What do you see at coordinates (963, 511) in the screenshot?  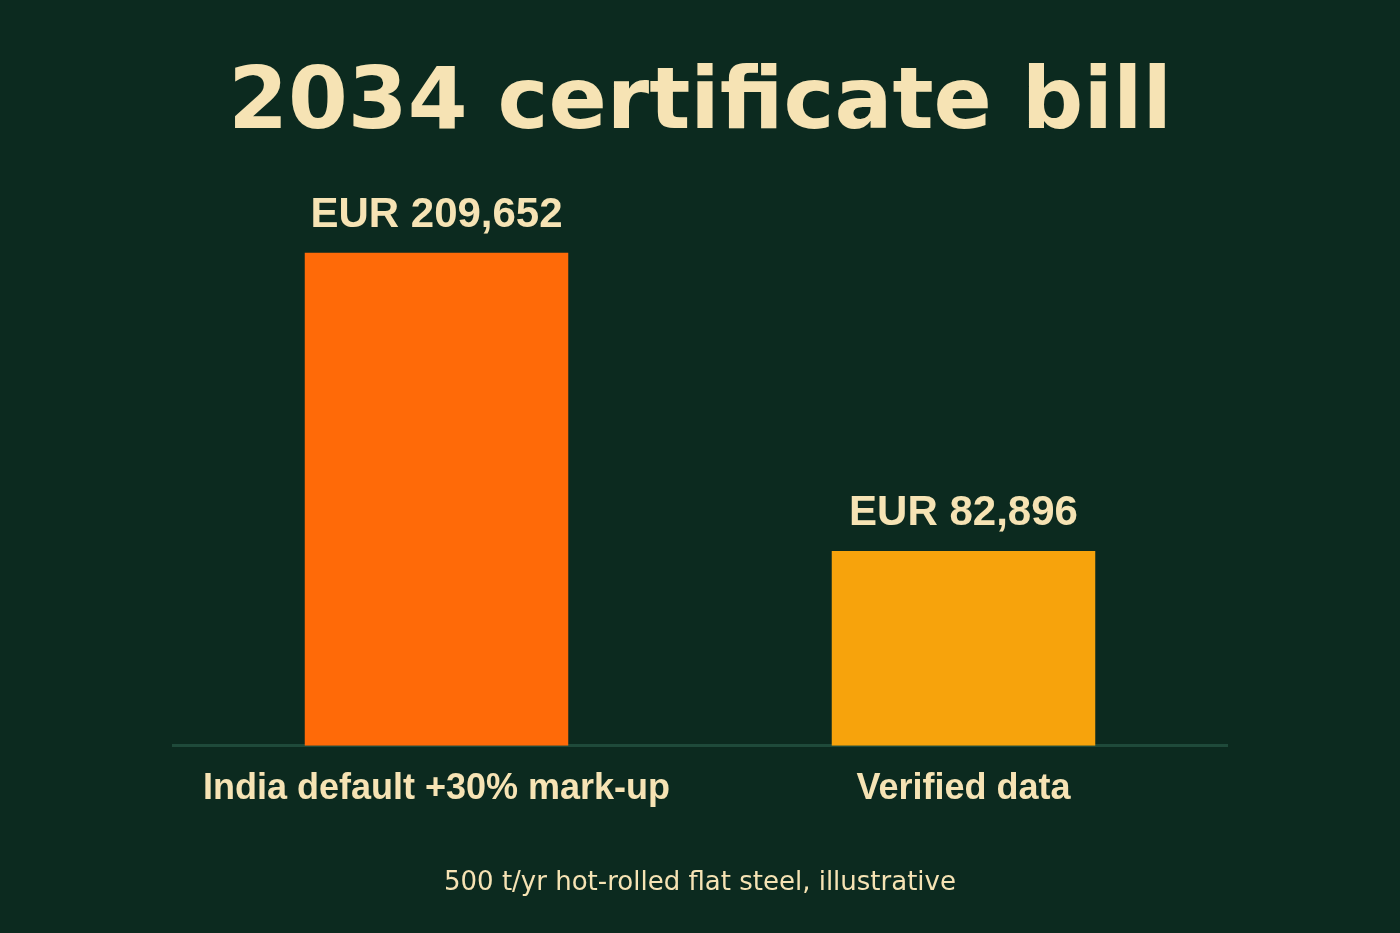 I see `data-label: EUR 82,896` at bounding box center [963, 511].